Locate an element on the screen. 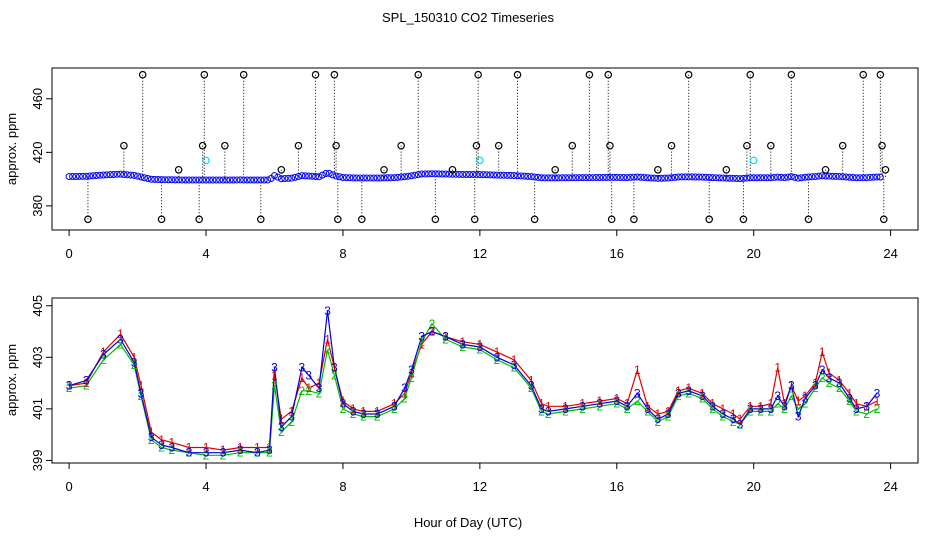 The height and width of the screenshot is (540, 936). bottom-y-tick-label: 403 is located at coordinates (37, 357).